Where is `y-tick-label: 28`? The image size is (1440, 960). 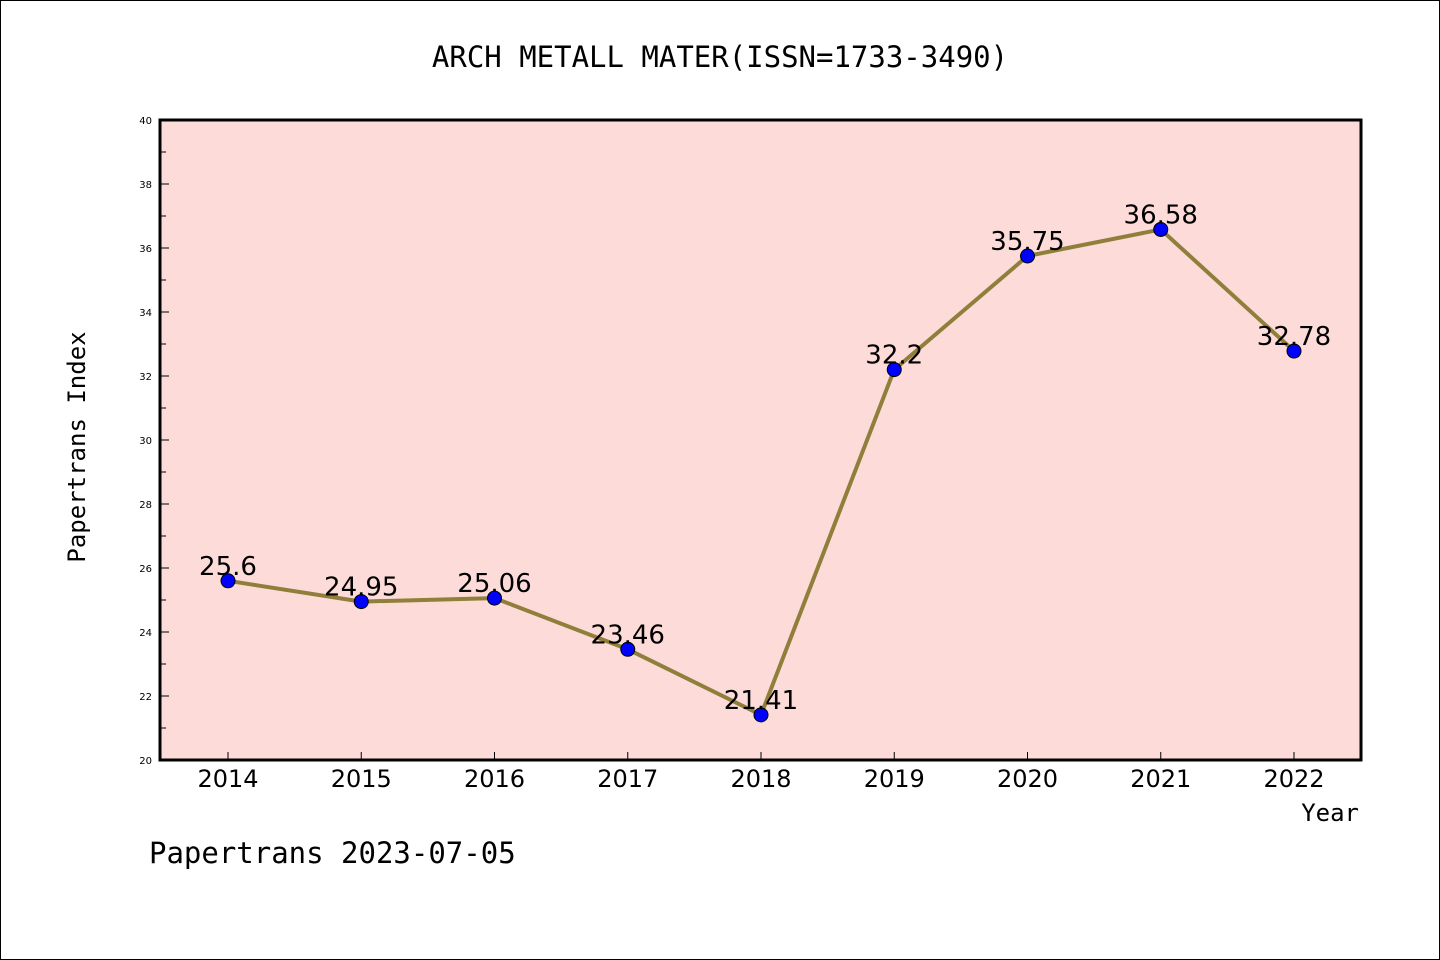
y-tick-label: 28 is located at coordinates (145, 505).